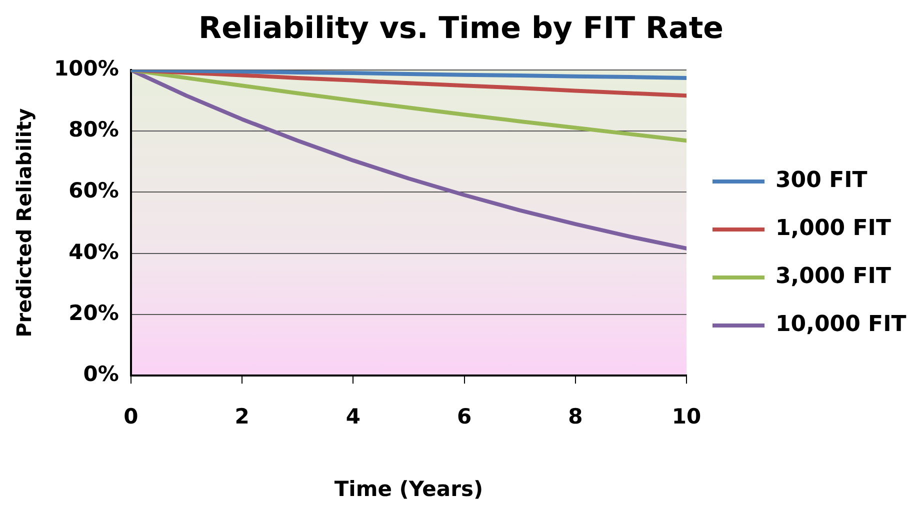 The height and width of the screenshot is (517, 922). I want to click on legend-label: 300 FIT, so click(822, 181).